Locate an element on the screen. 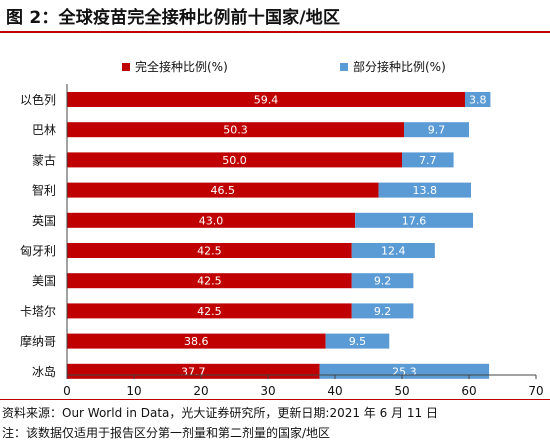 Image resolution: width=550 pixels, height=446 pixels. data-label-partial-8: 9.5 is located at coordinates (358, 341).